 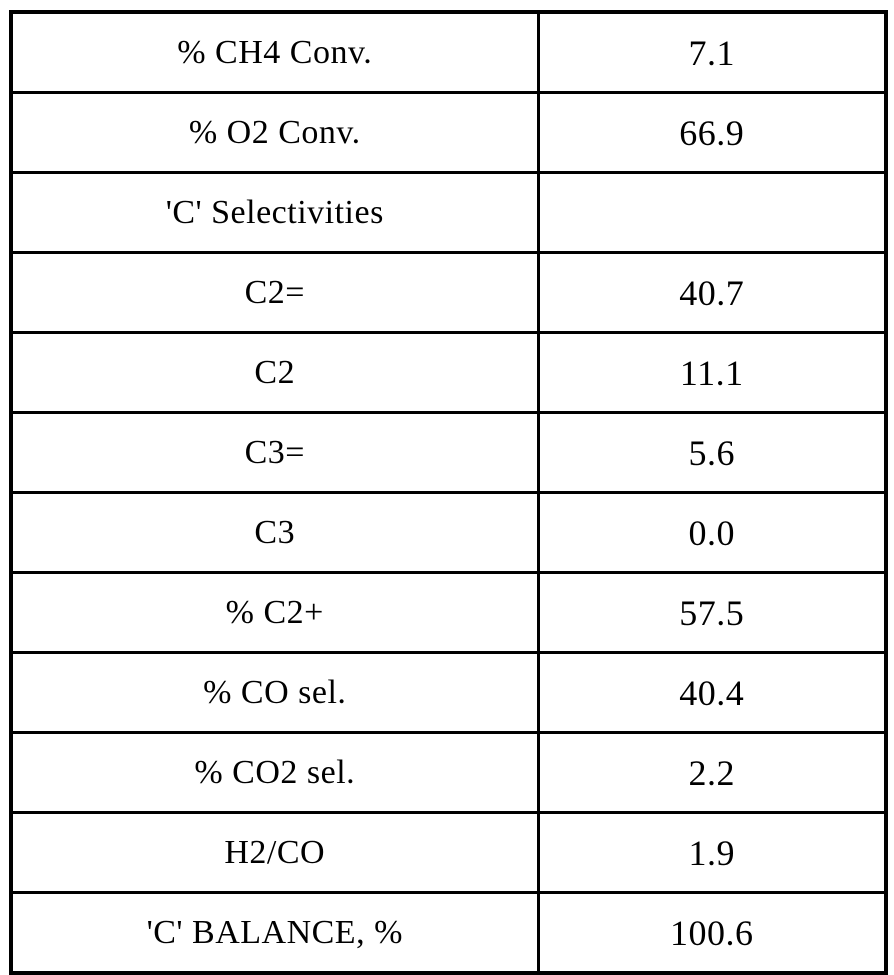 I want to click on table-row: 'C' Selectivities, so click(x=448, y=212).